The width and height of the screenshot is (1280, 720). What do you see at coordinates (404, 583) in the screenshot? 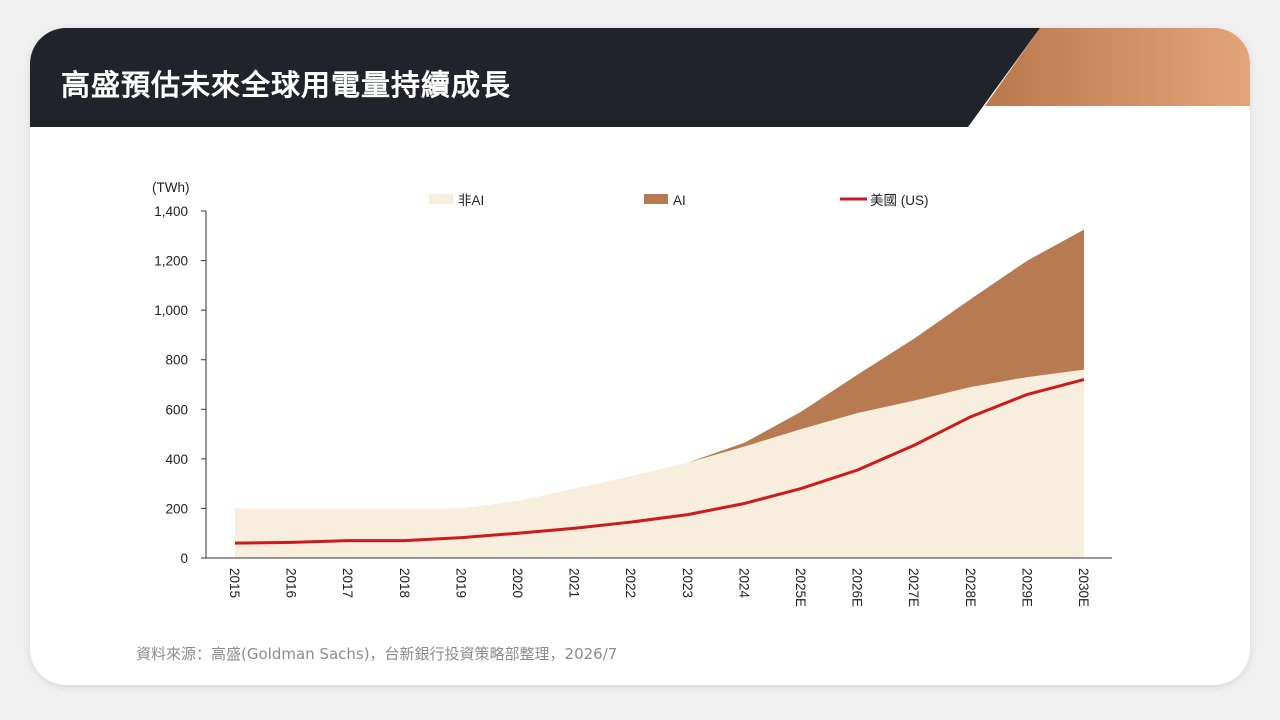
I see `x-tick-label: 2018` at bounding box center [404, 583].